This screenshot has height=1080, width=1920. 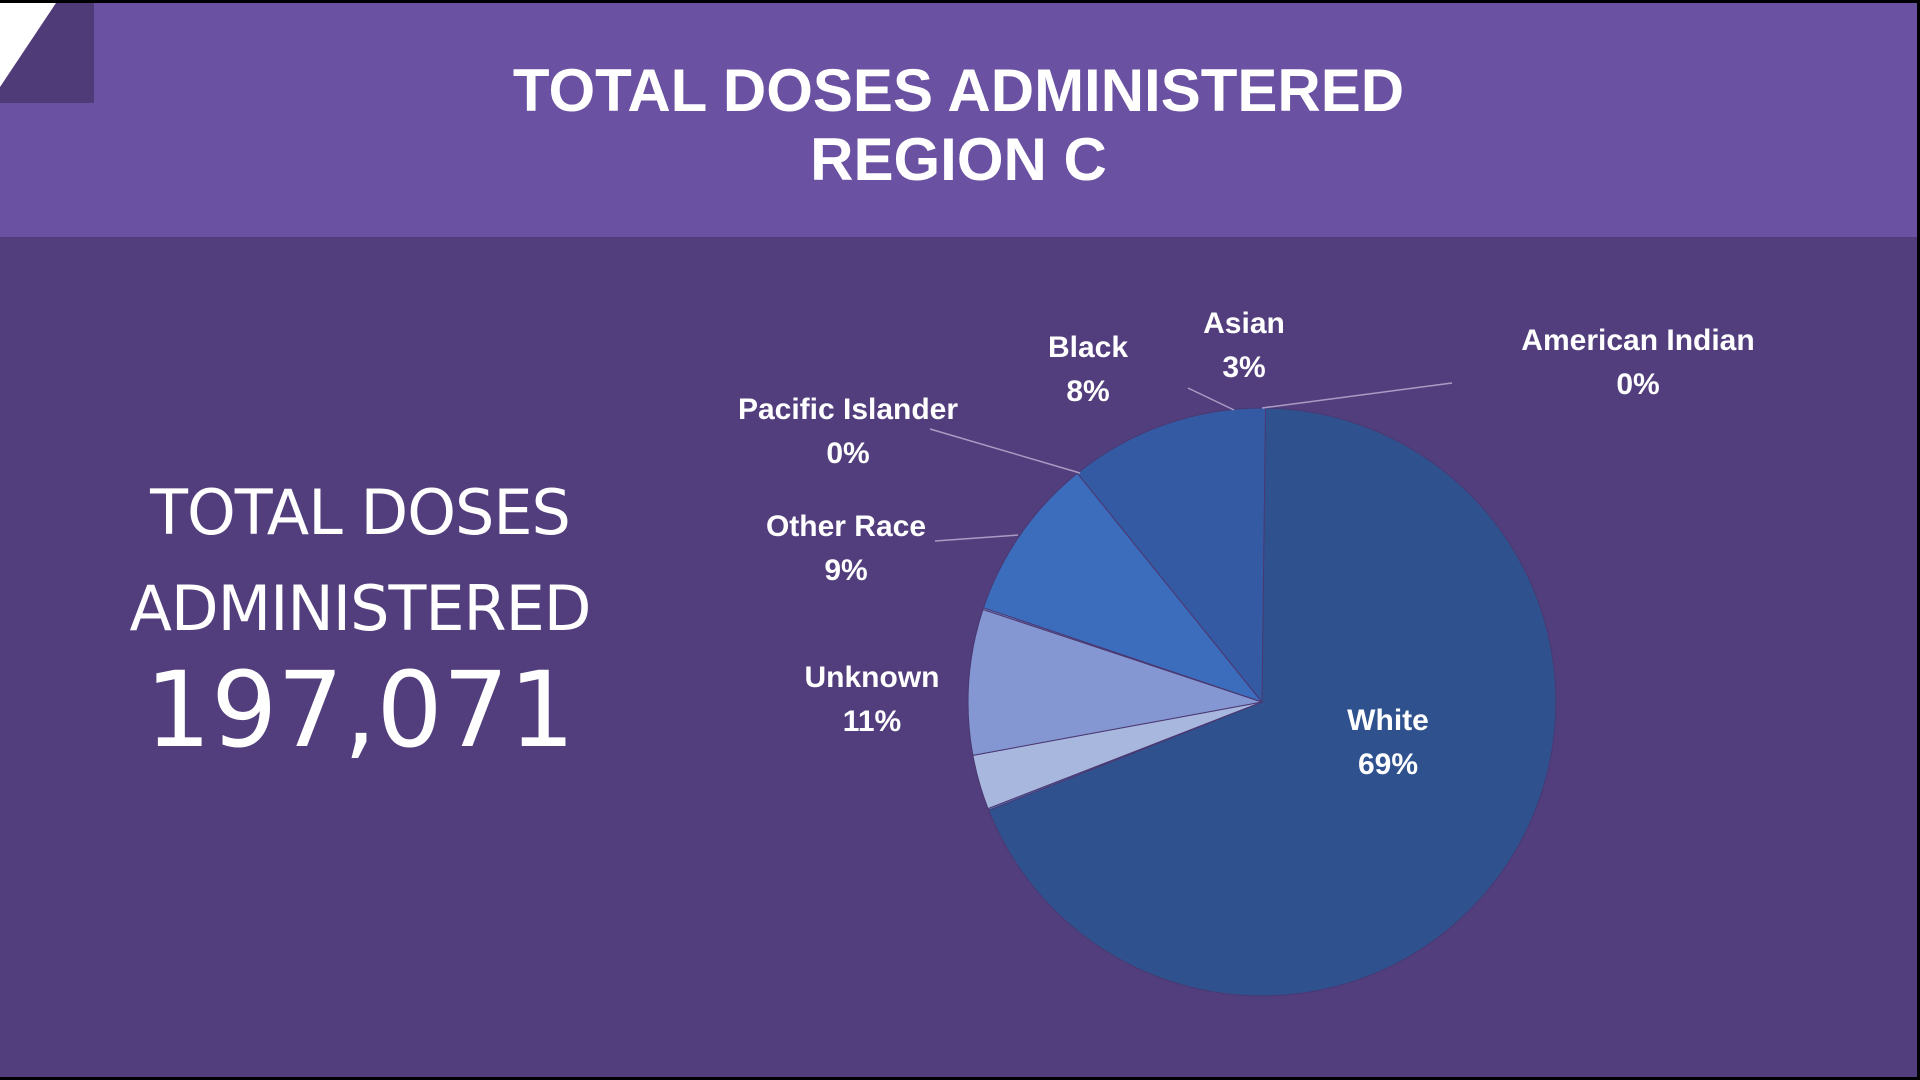 What do you see at coordinates (1088, 347) in the screenshot?
I see `slice-label-black: Black` at bounding box center [1088, 347].